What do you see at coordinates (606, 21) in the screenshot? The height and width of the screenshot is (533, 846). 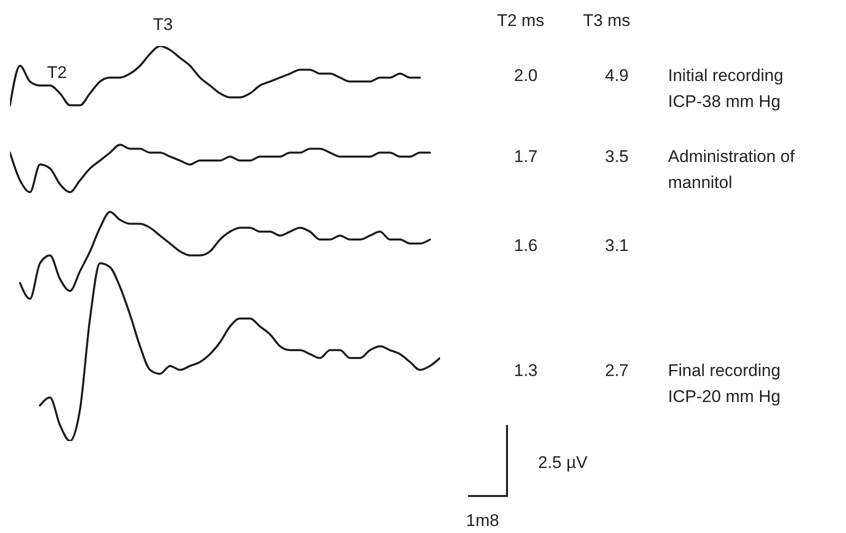 I see `text: T3 ms` at bounding box center [606, 21].